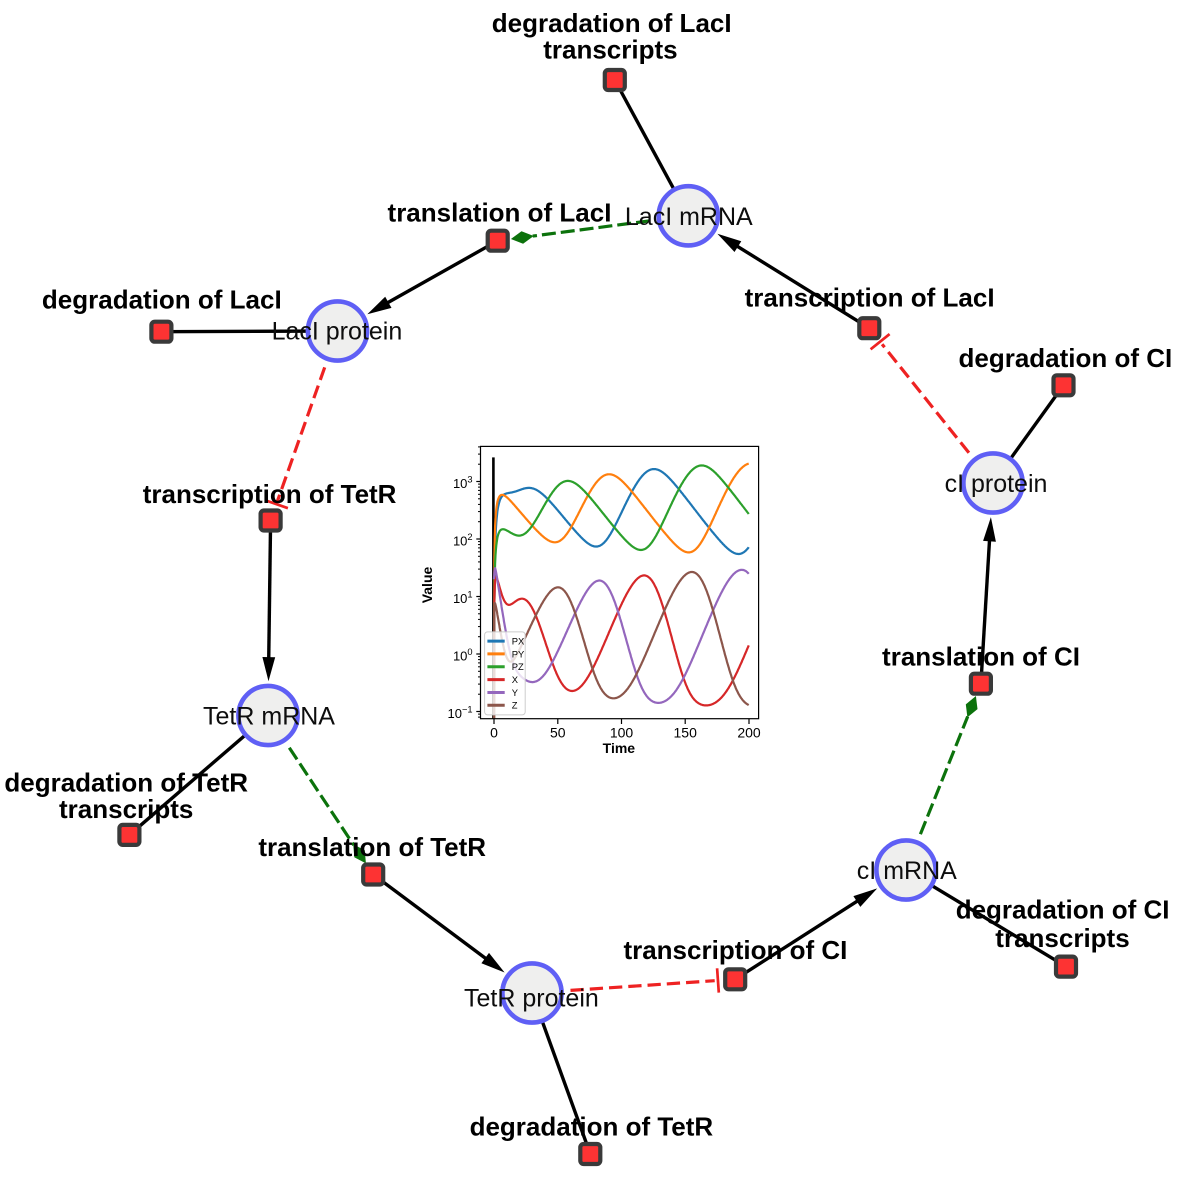 The image size is (1189, 1200). I want to click on svg-text: cI protein, so click(996, 484).